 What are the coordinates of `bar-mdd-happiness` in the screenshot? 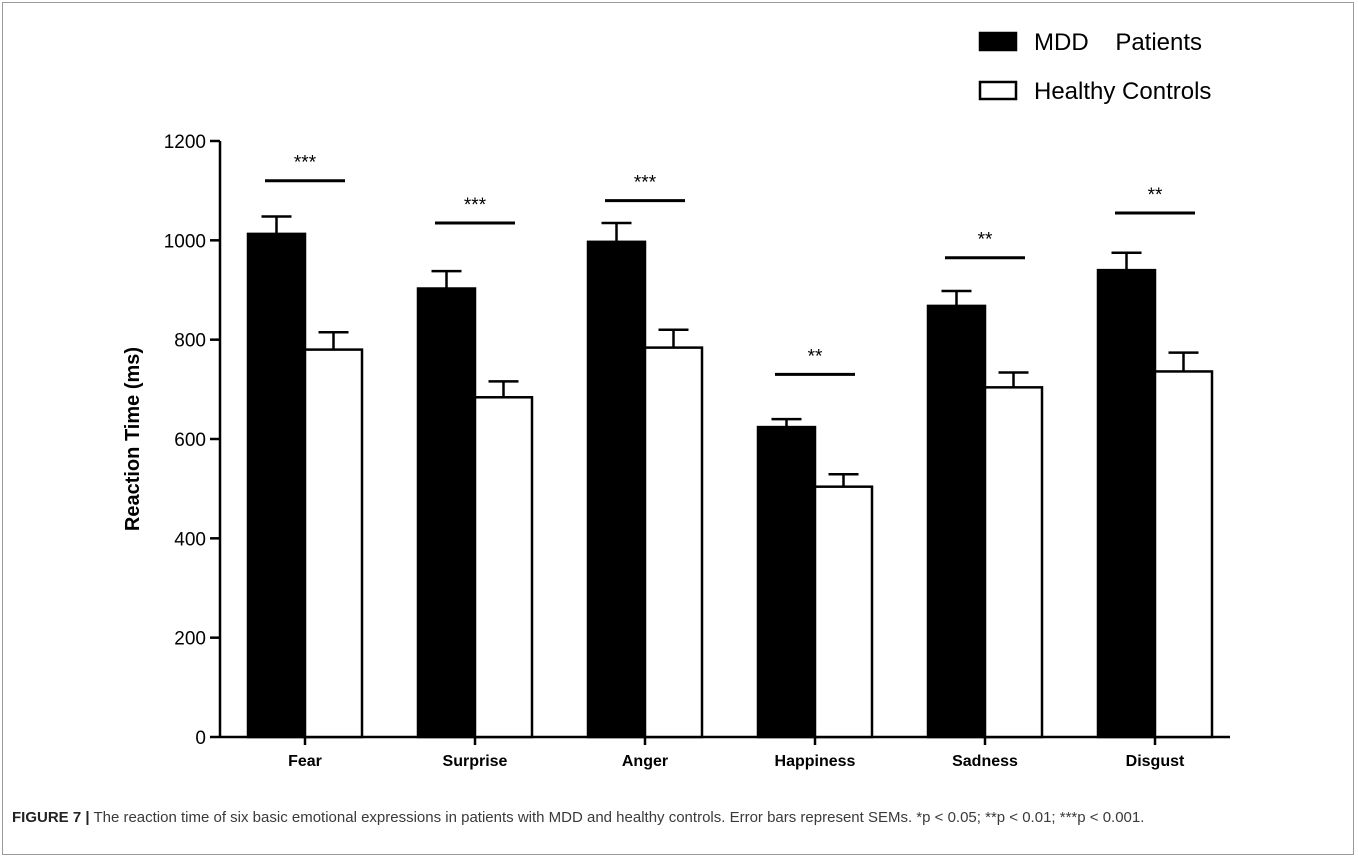 It's located at (786, 582).